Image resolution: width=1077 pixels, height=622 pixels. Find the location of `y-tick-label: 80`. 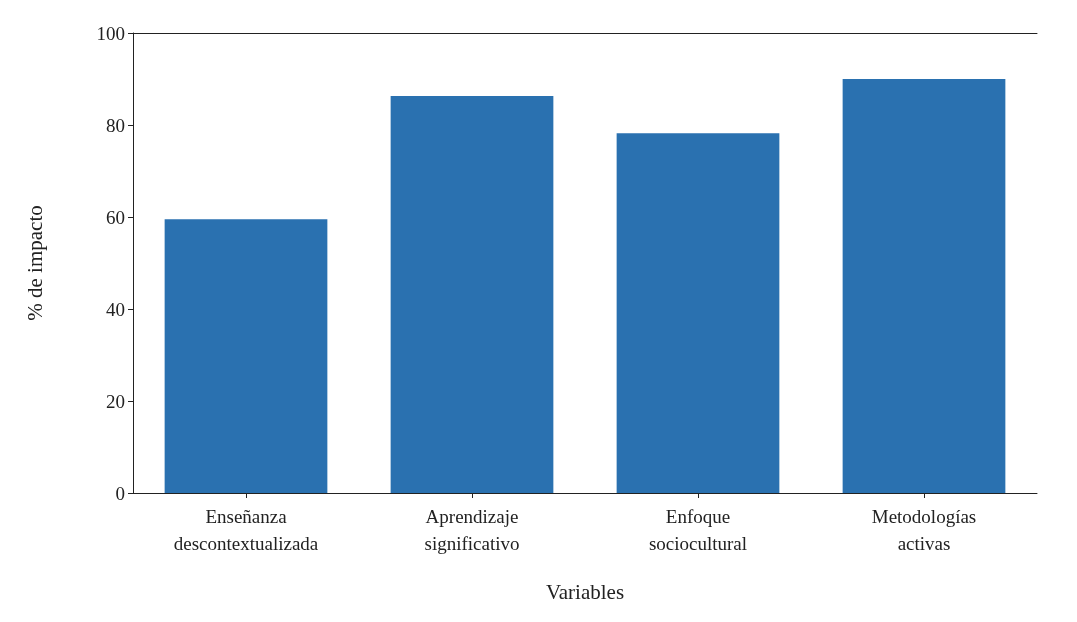

y-tick-label: 80 is located at coordinates (115, 125).